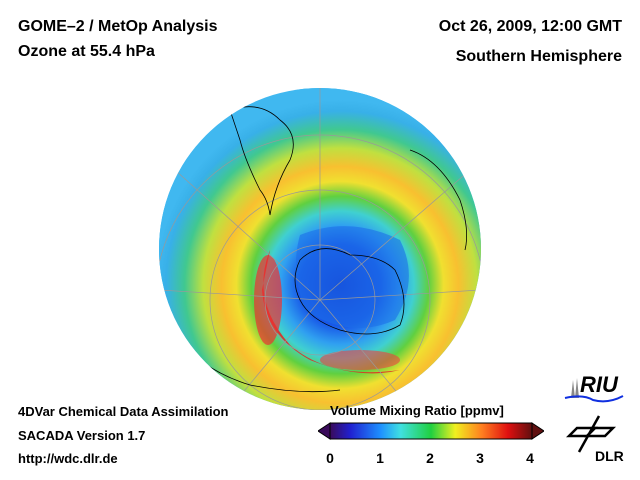 The width and height of the screenshot is (640, 480). I want to click on colorbar-tick: 3, so click(480, 458).